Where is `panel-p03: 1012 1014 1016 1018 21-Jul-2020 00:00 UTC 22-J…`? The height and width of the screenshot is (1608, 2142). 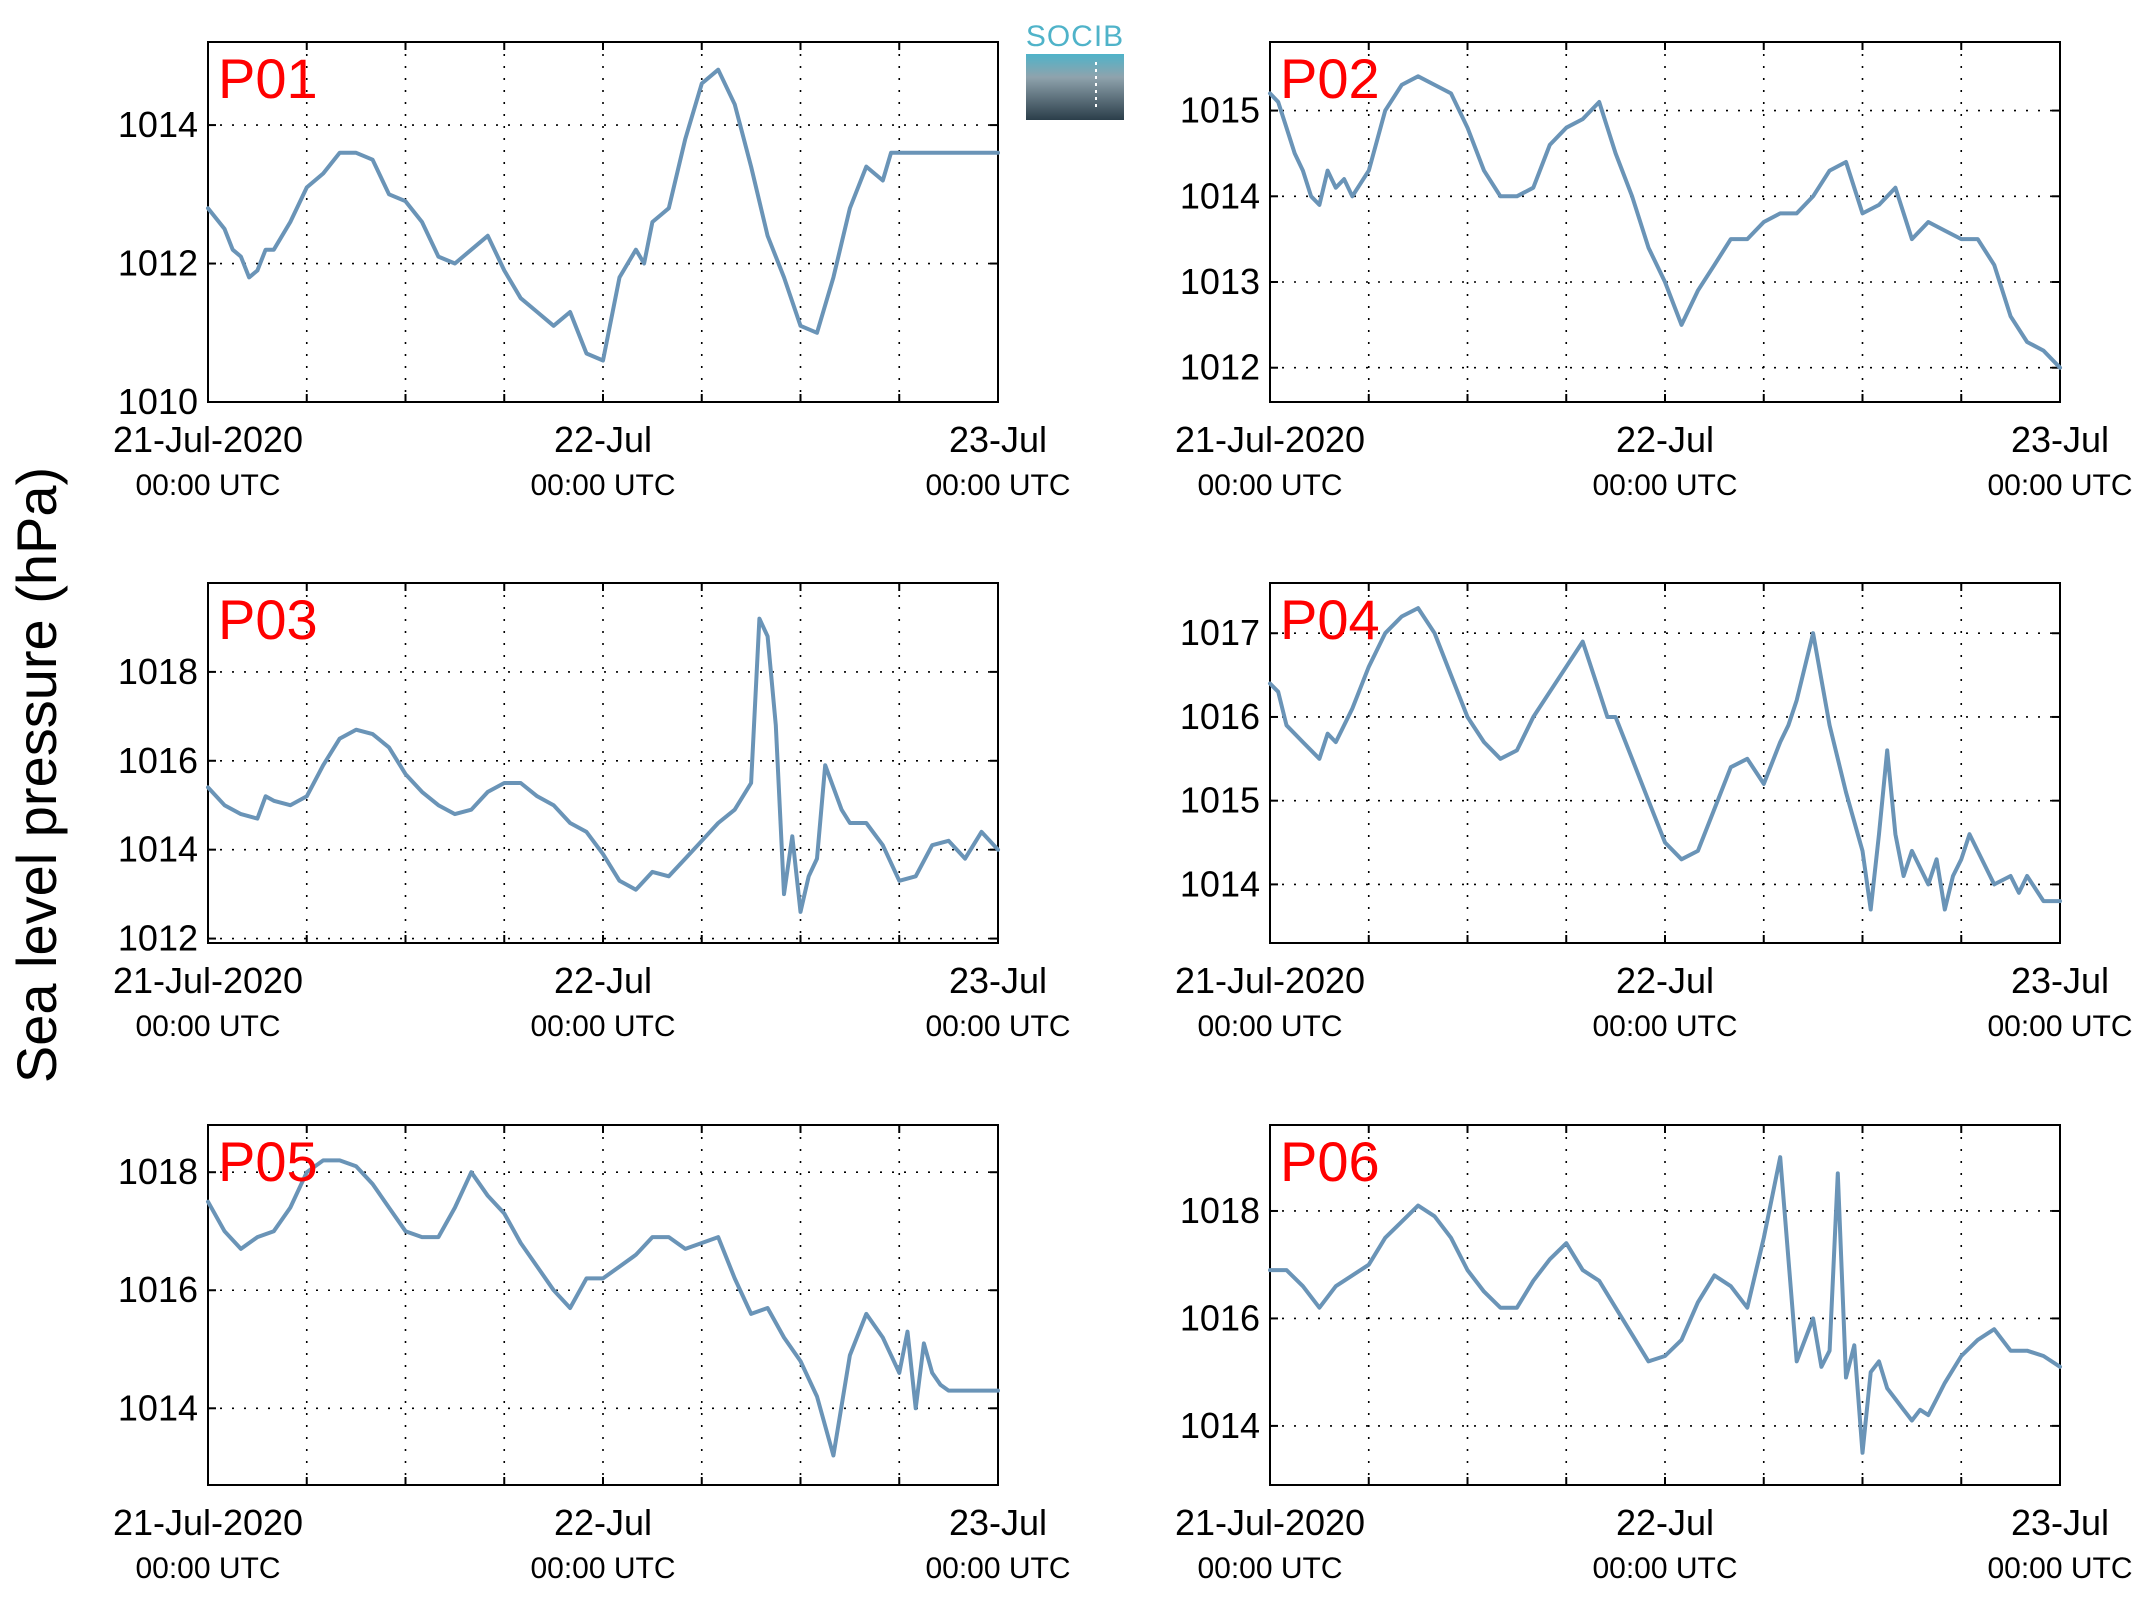
panel-p03: 1012 1014 1016 1018 21-Jul-2020 00:00 UTC 22-J… is located at coordinates (592, 812).